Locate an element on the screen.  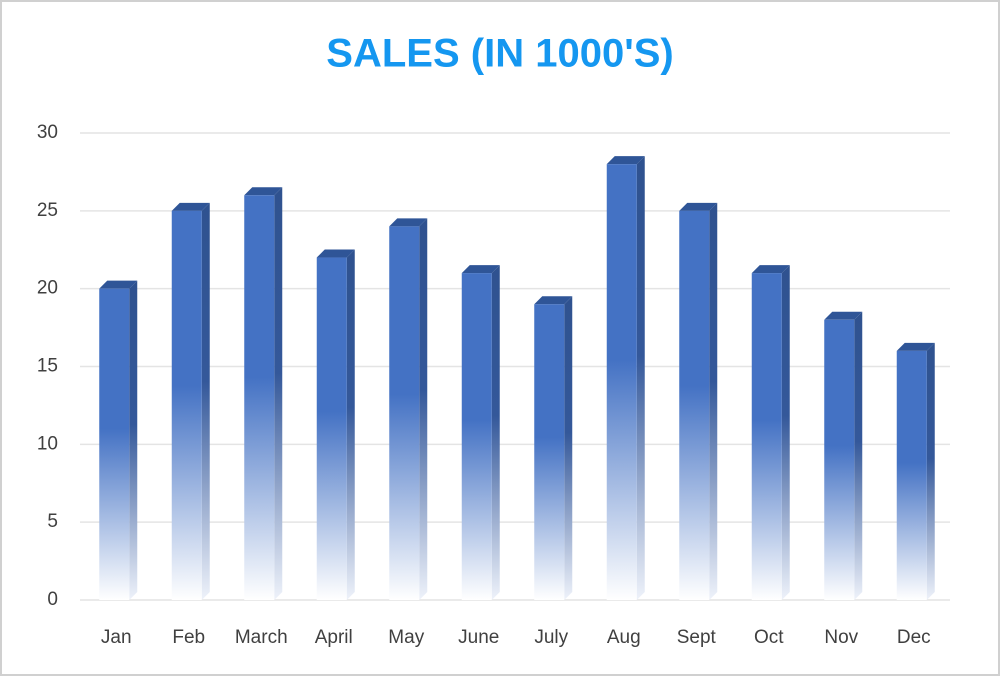
chart-title: SALES (IN 1000'S) is located at coordinates (499, 54).